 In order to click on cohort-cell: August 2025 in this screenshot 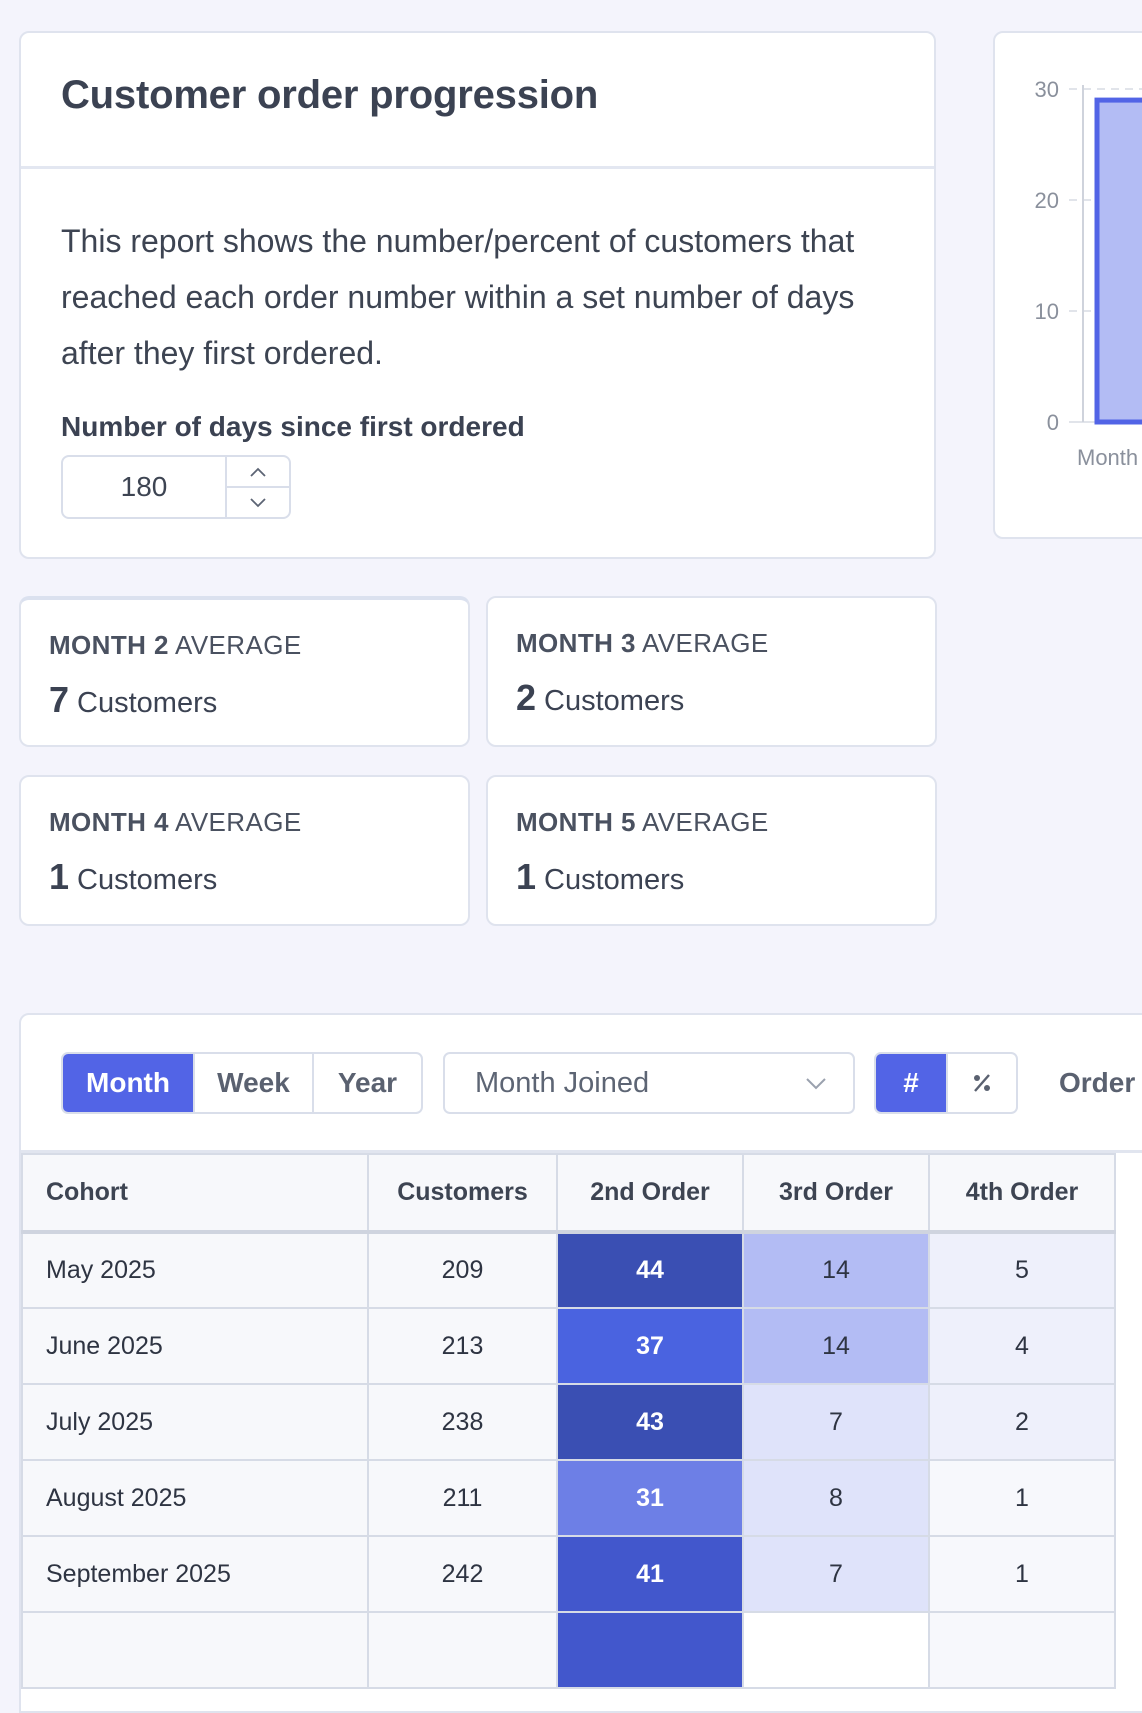, I will do `click(195, 1498)`.